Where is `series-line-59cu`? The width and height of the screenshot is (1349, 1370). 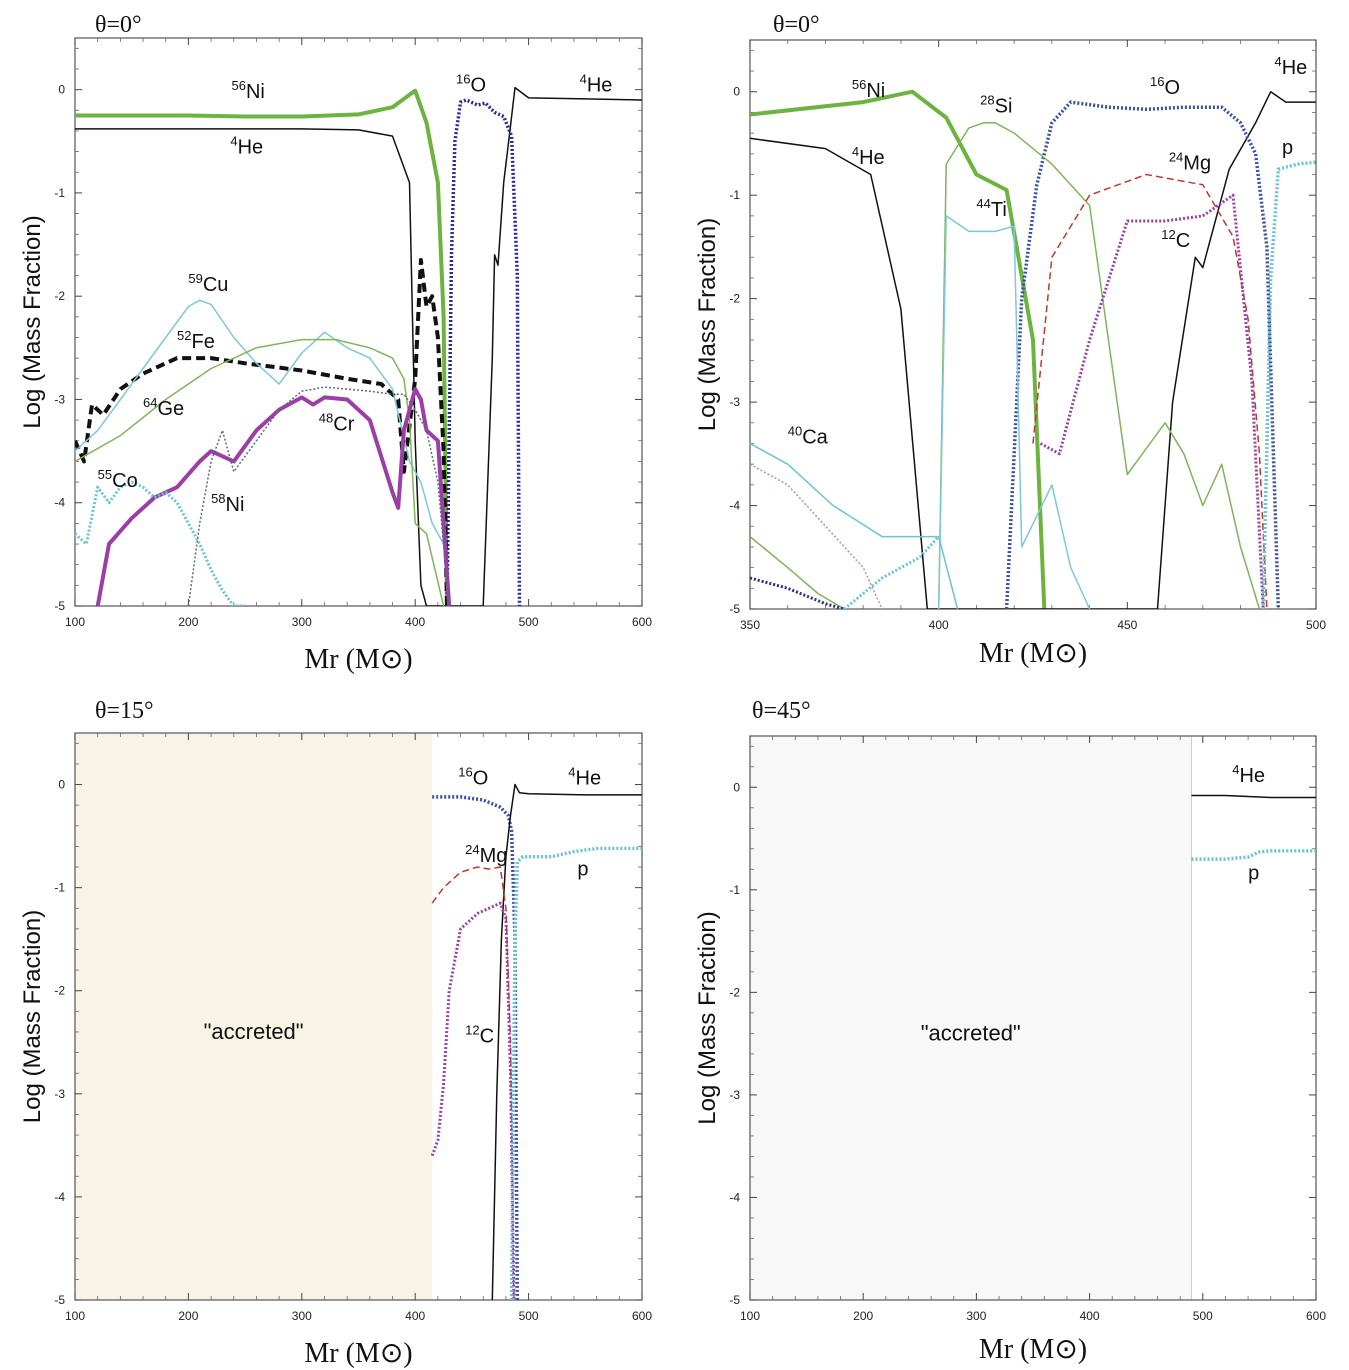 series-line-59cu is located at coordinates (260, 422).